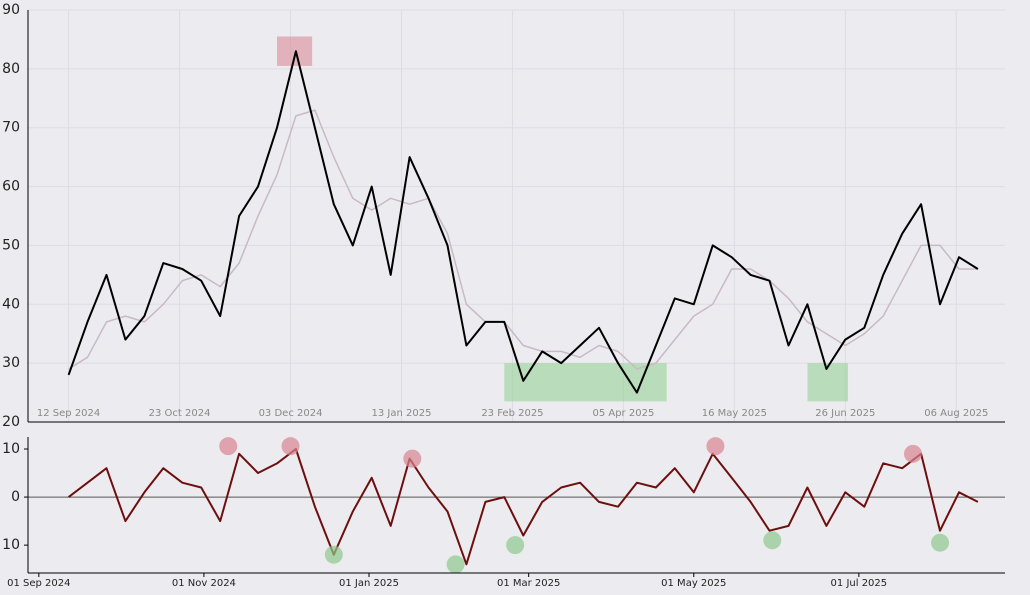 This screenshot has width=1030, height=595. Describe the element at coordinates (180, 413) in the screenshot. I see `x-tick-label: 23 Oct 2024` at that location.